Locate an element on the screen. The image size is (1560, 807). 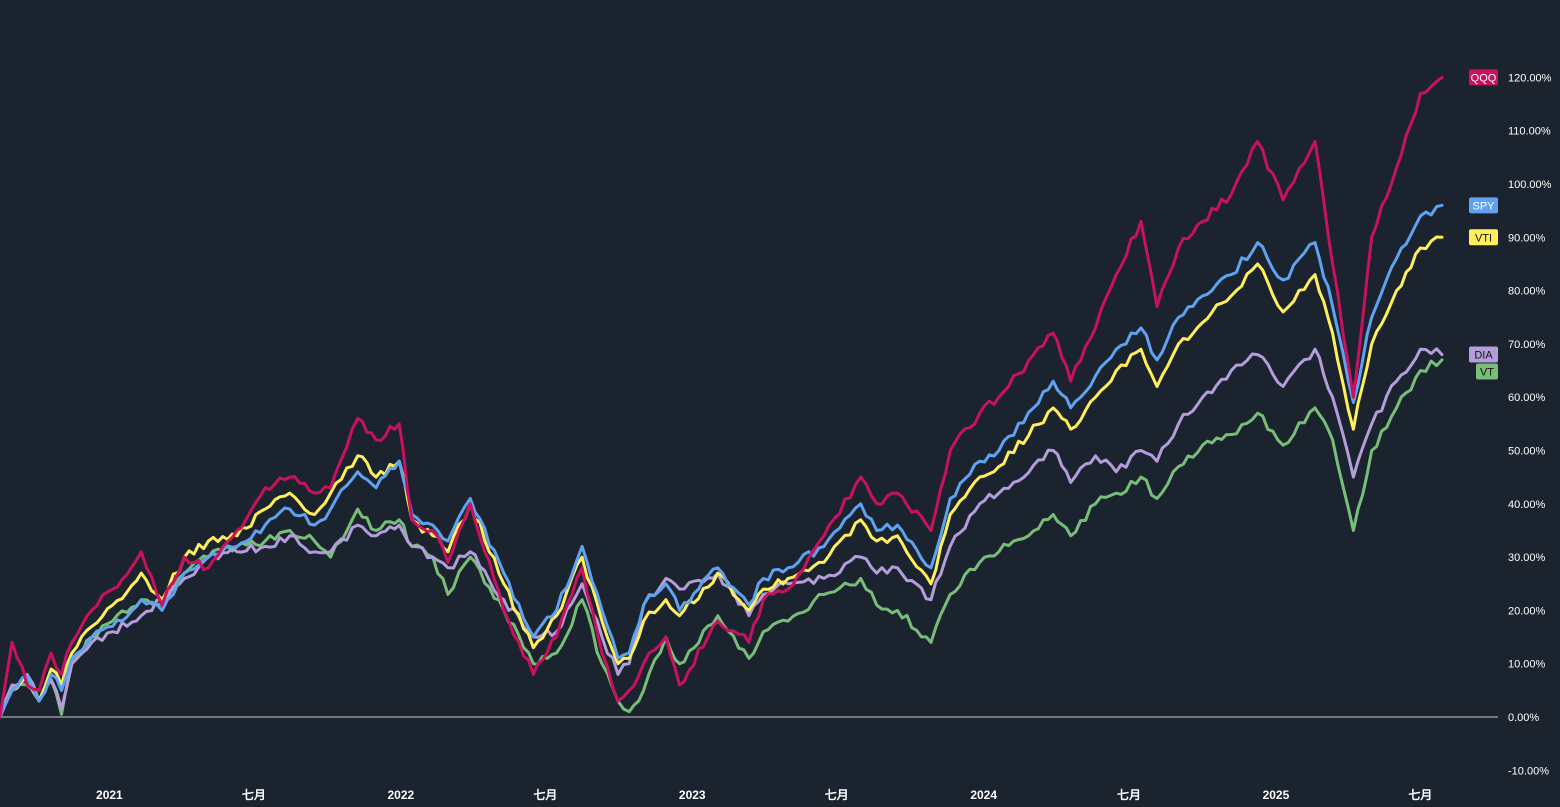
y-tick-label: 110.00% is located at coordinates (1529, 132).